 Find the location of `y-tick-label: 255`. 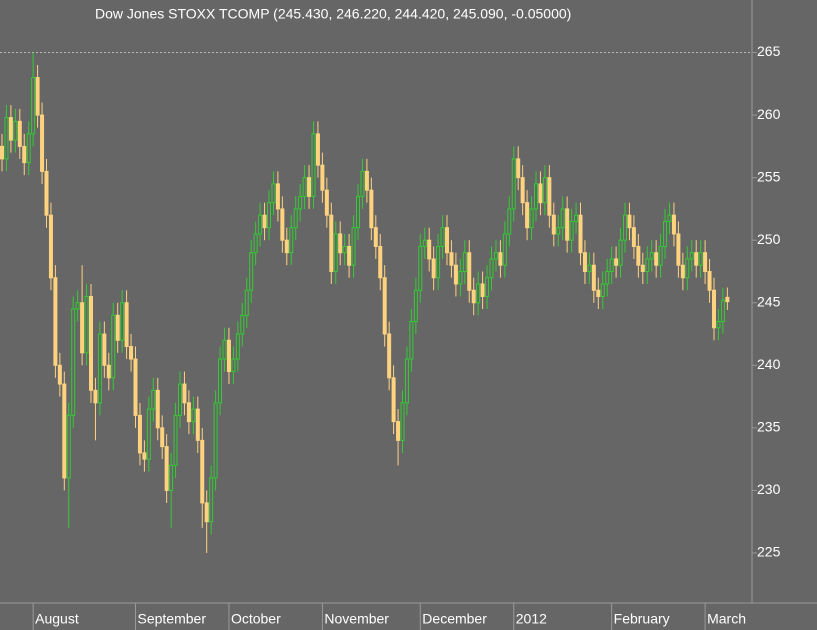

y-tick-label: 255 is located at coordinates (769, 176).